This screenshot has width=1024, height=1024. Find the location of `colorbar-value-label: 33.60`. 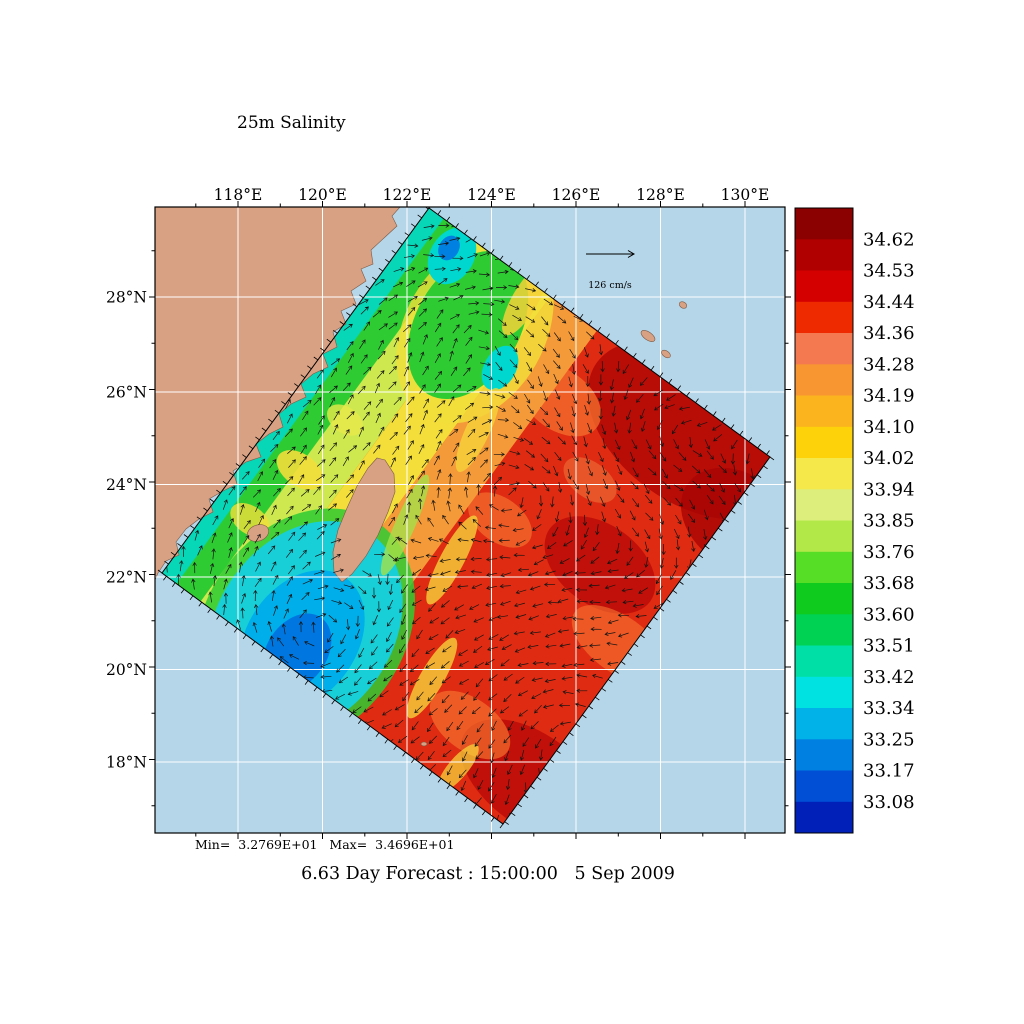

colorbar-value-label: 33.60 is located at coordinates (889, 614).